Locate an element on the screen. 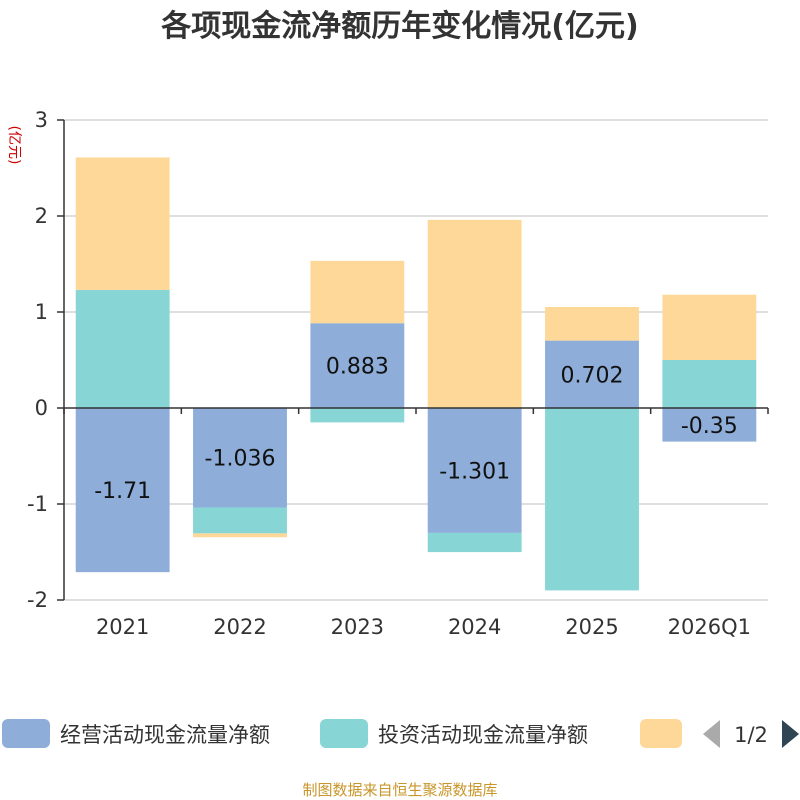 The width and height of the screenshot is (800, 800). data-label-2026Q1: -0.35 is located at coordinates (709, 426).